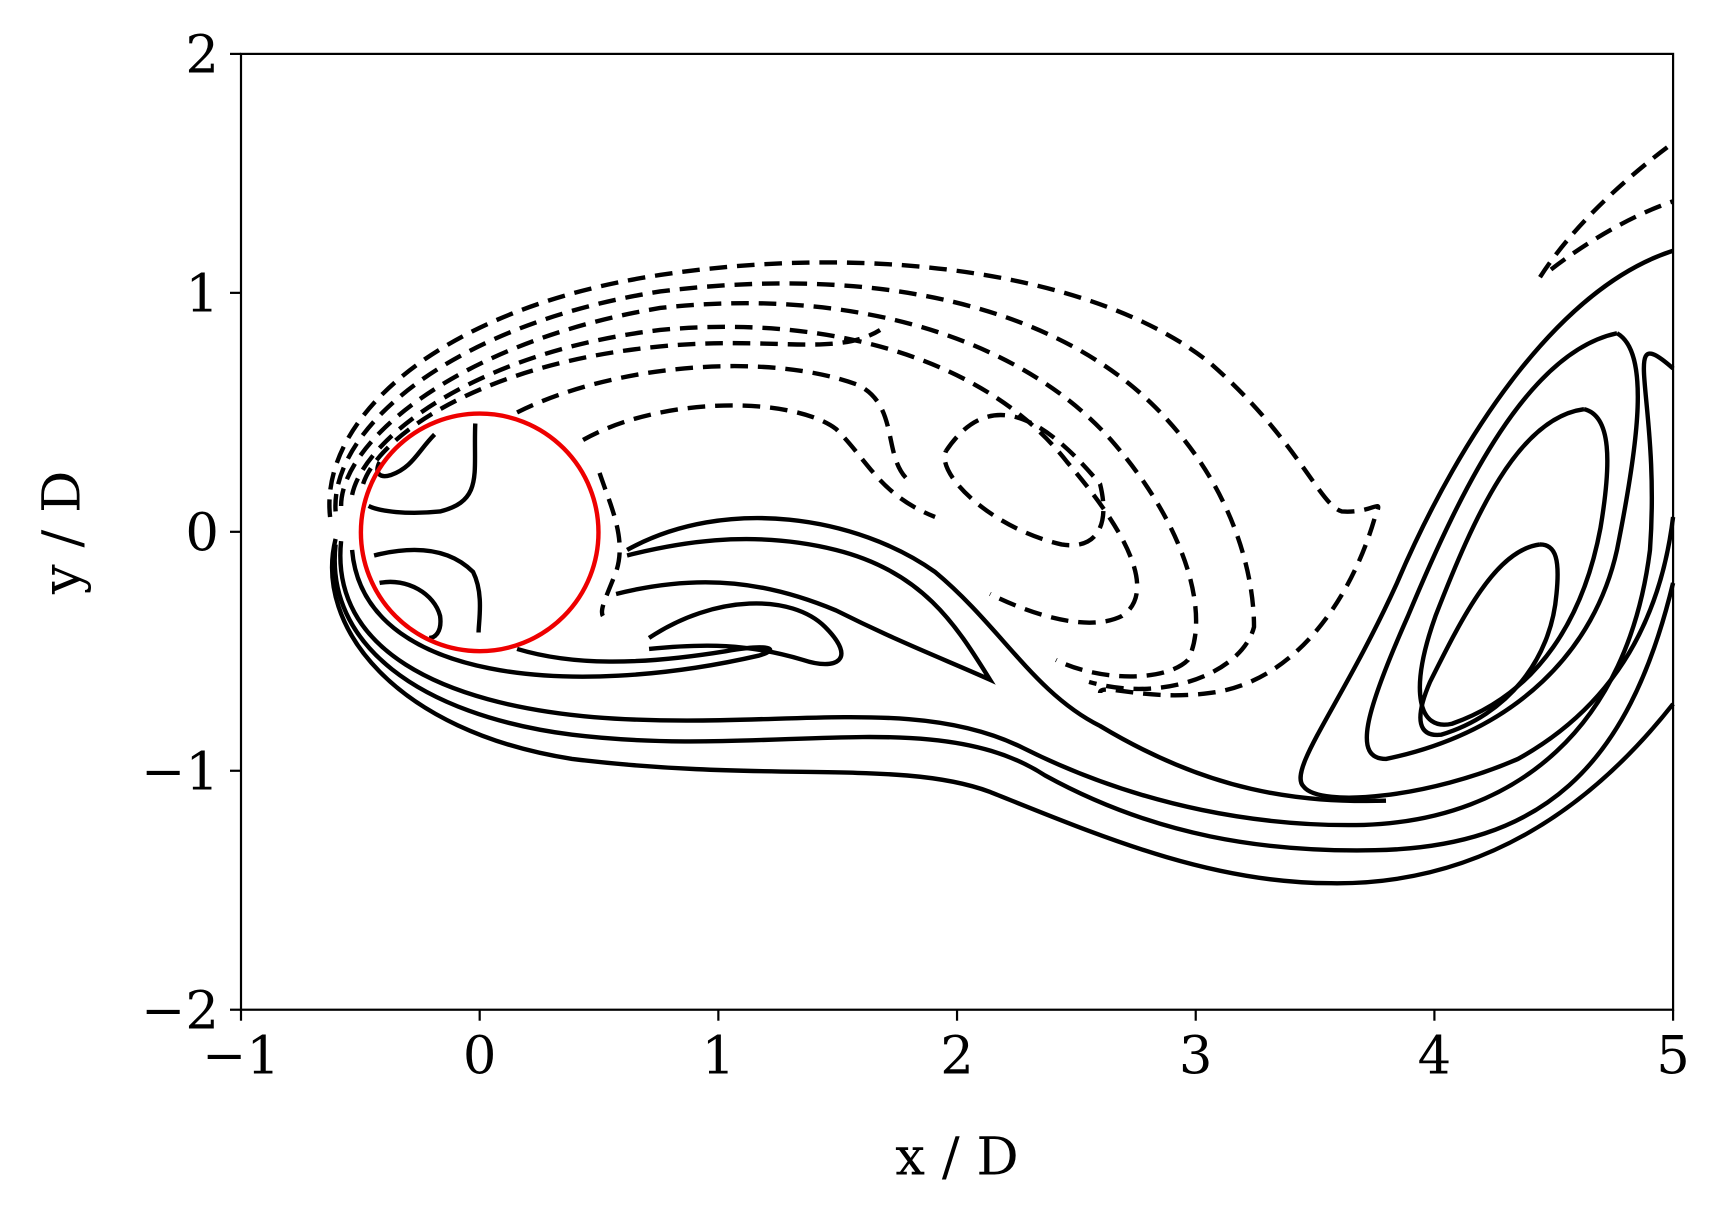 The width and height of the screenshot is (1715, 1211). Describe the element at coordinates (241, 1056) in the screenshot. I see `x-tick-label: −1` at that location.